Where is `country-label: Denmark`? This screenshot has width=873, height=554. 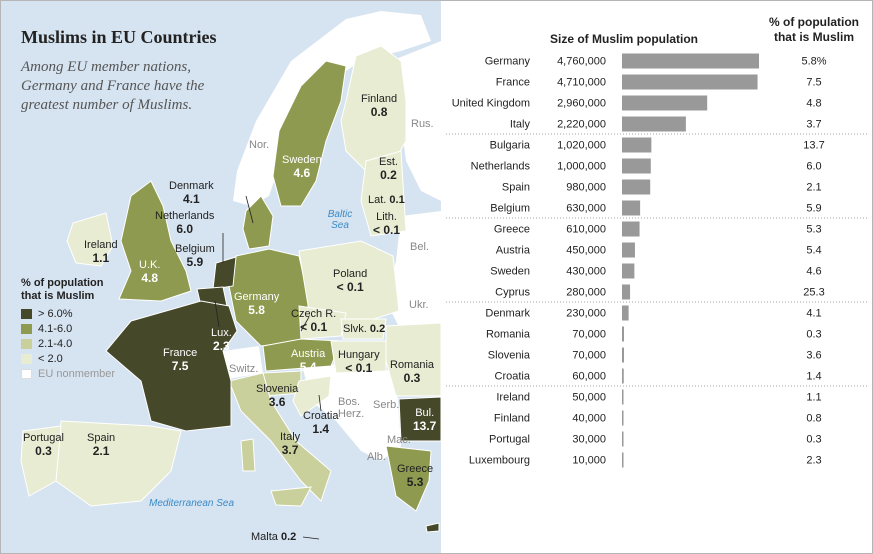
country-label: Denmark is located at coordinates (507, 314).